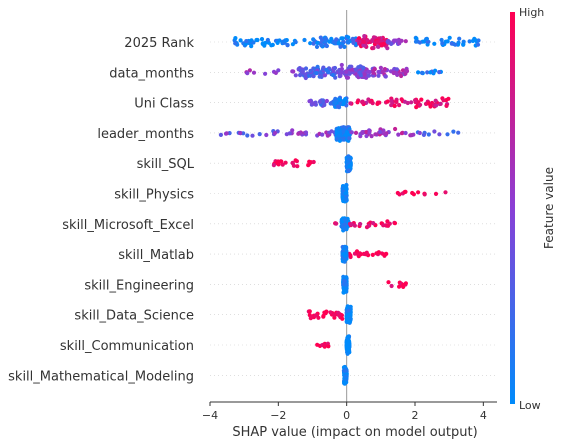 The image size is (564, 446). Describe the element at coordinates (530, 405) in the screenshot. I see `colorbar-low-label: Low` at that location.